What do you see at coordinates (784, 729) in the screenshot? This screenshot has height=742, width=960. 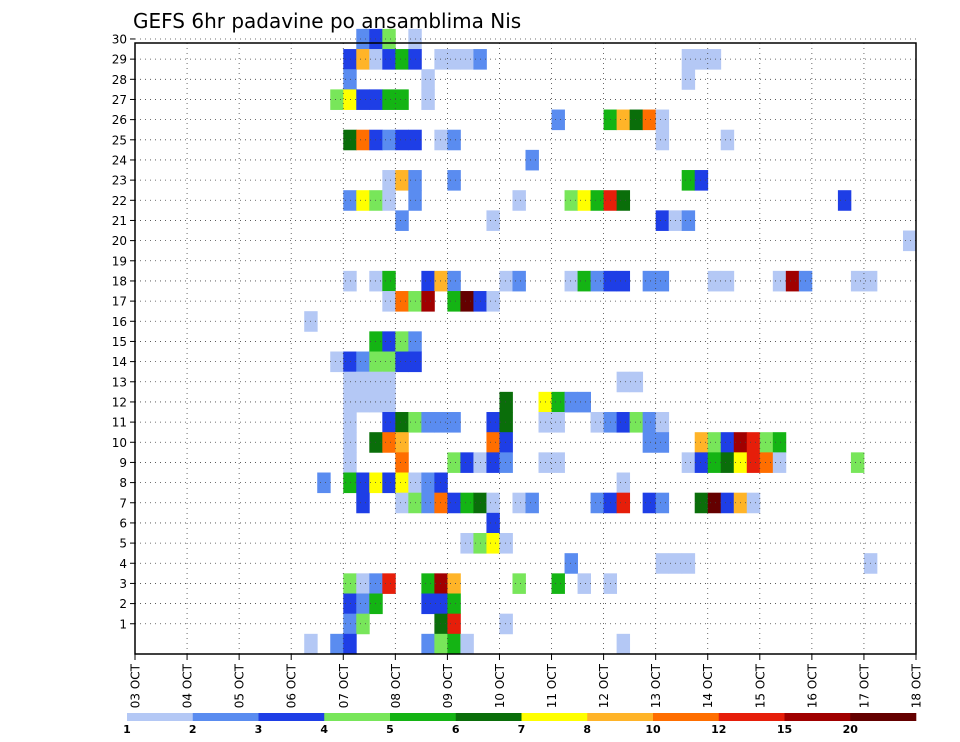 I see `legend-label: 15` at bounding box center [784, 729].